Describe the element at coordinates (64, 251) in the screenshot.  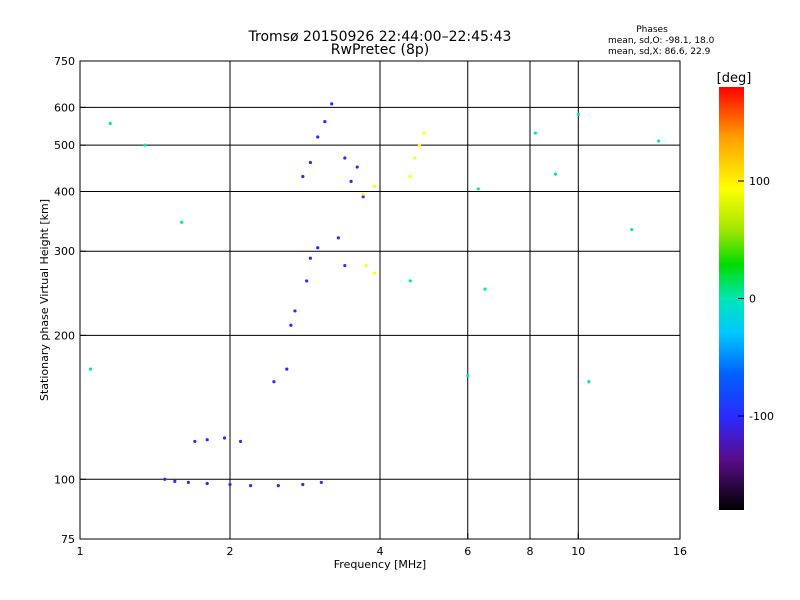
I see `y-tick-label: 300` at that location.